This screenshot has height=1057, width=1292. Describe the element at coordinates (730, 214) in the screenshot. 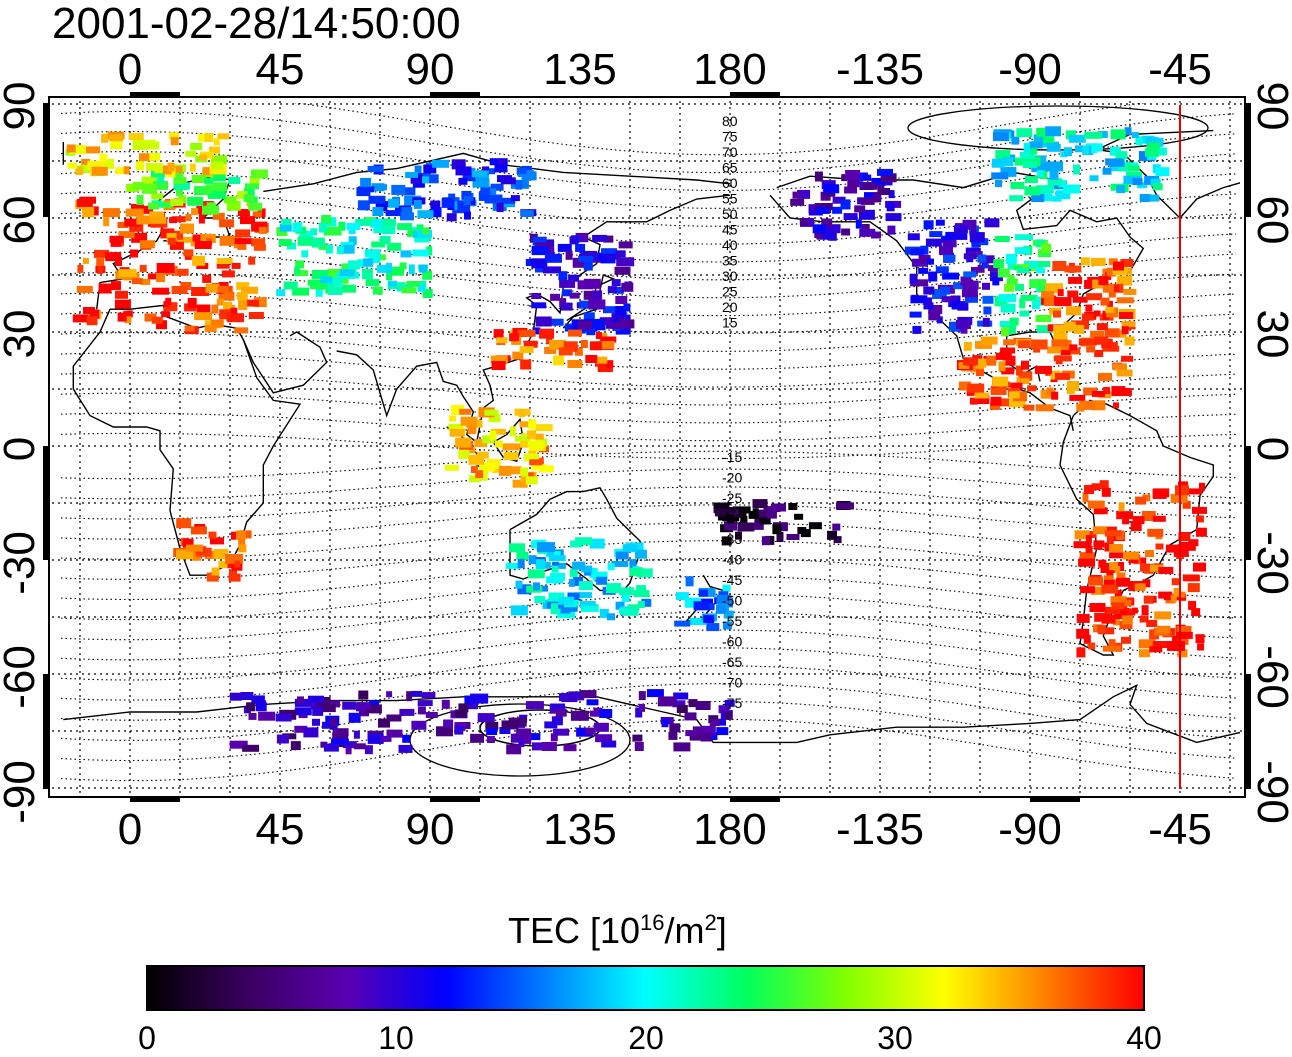

I see `mag-lat-label: 50` at that location.